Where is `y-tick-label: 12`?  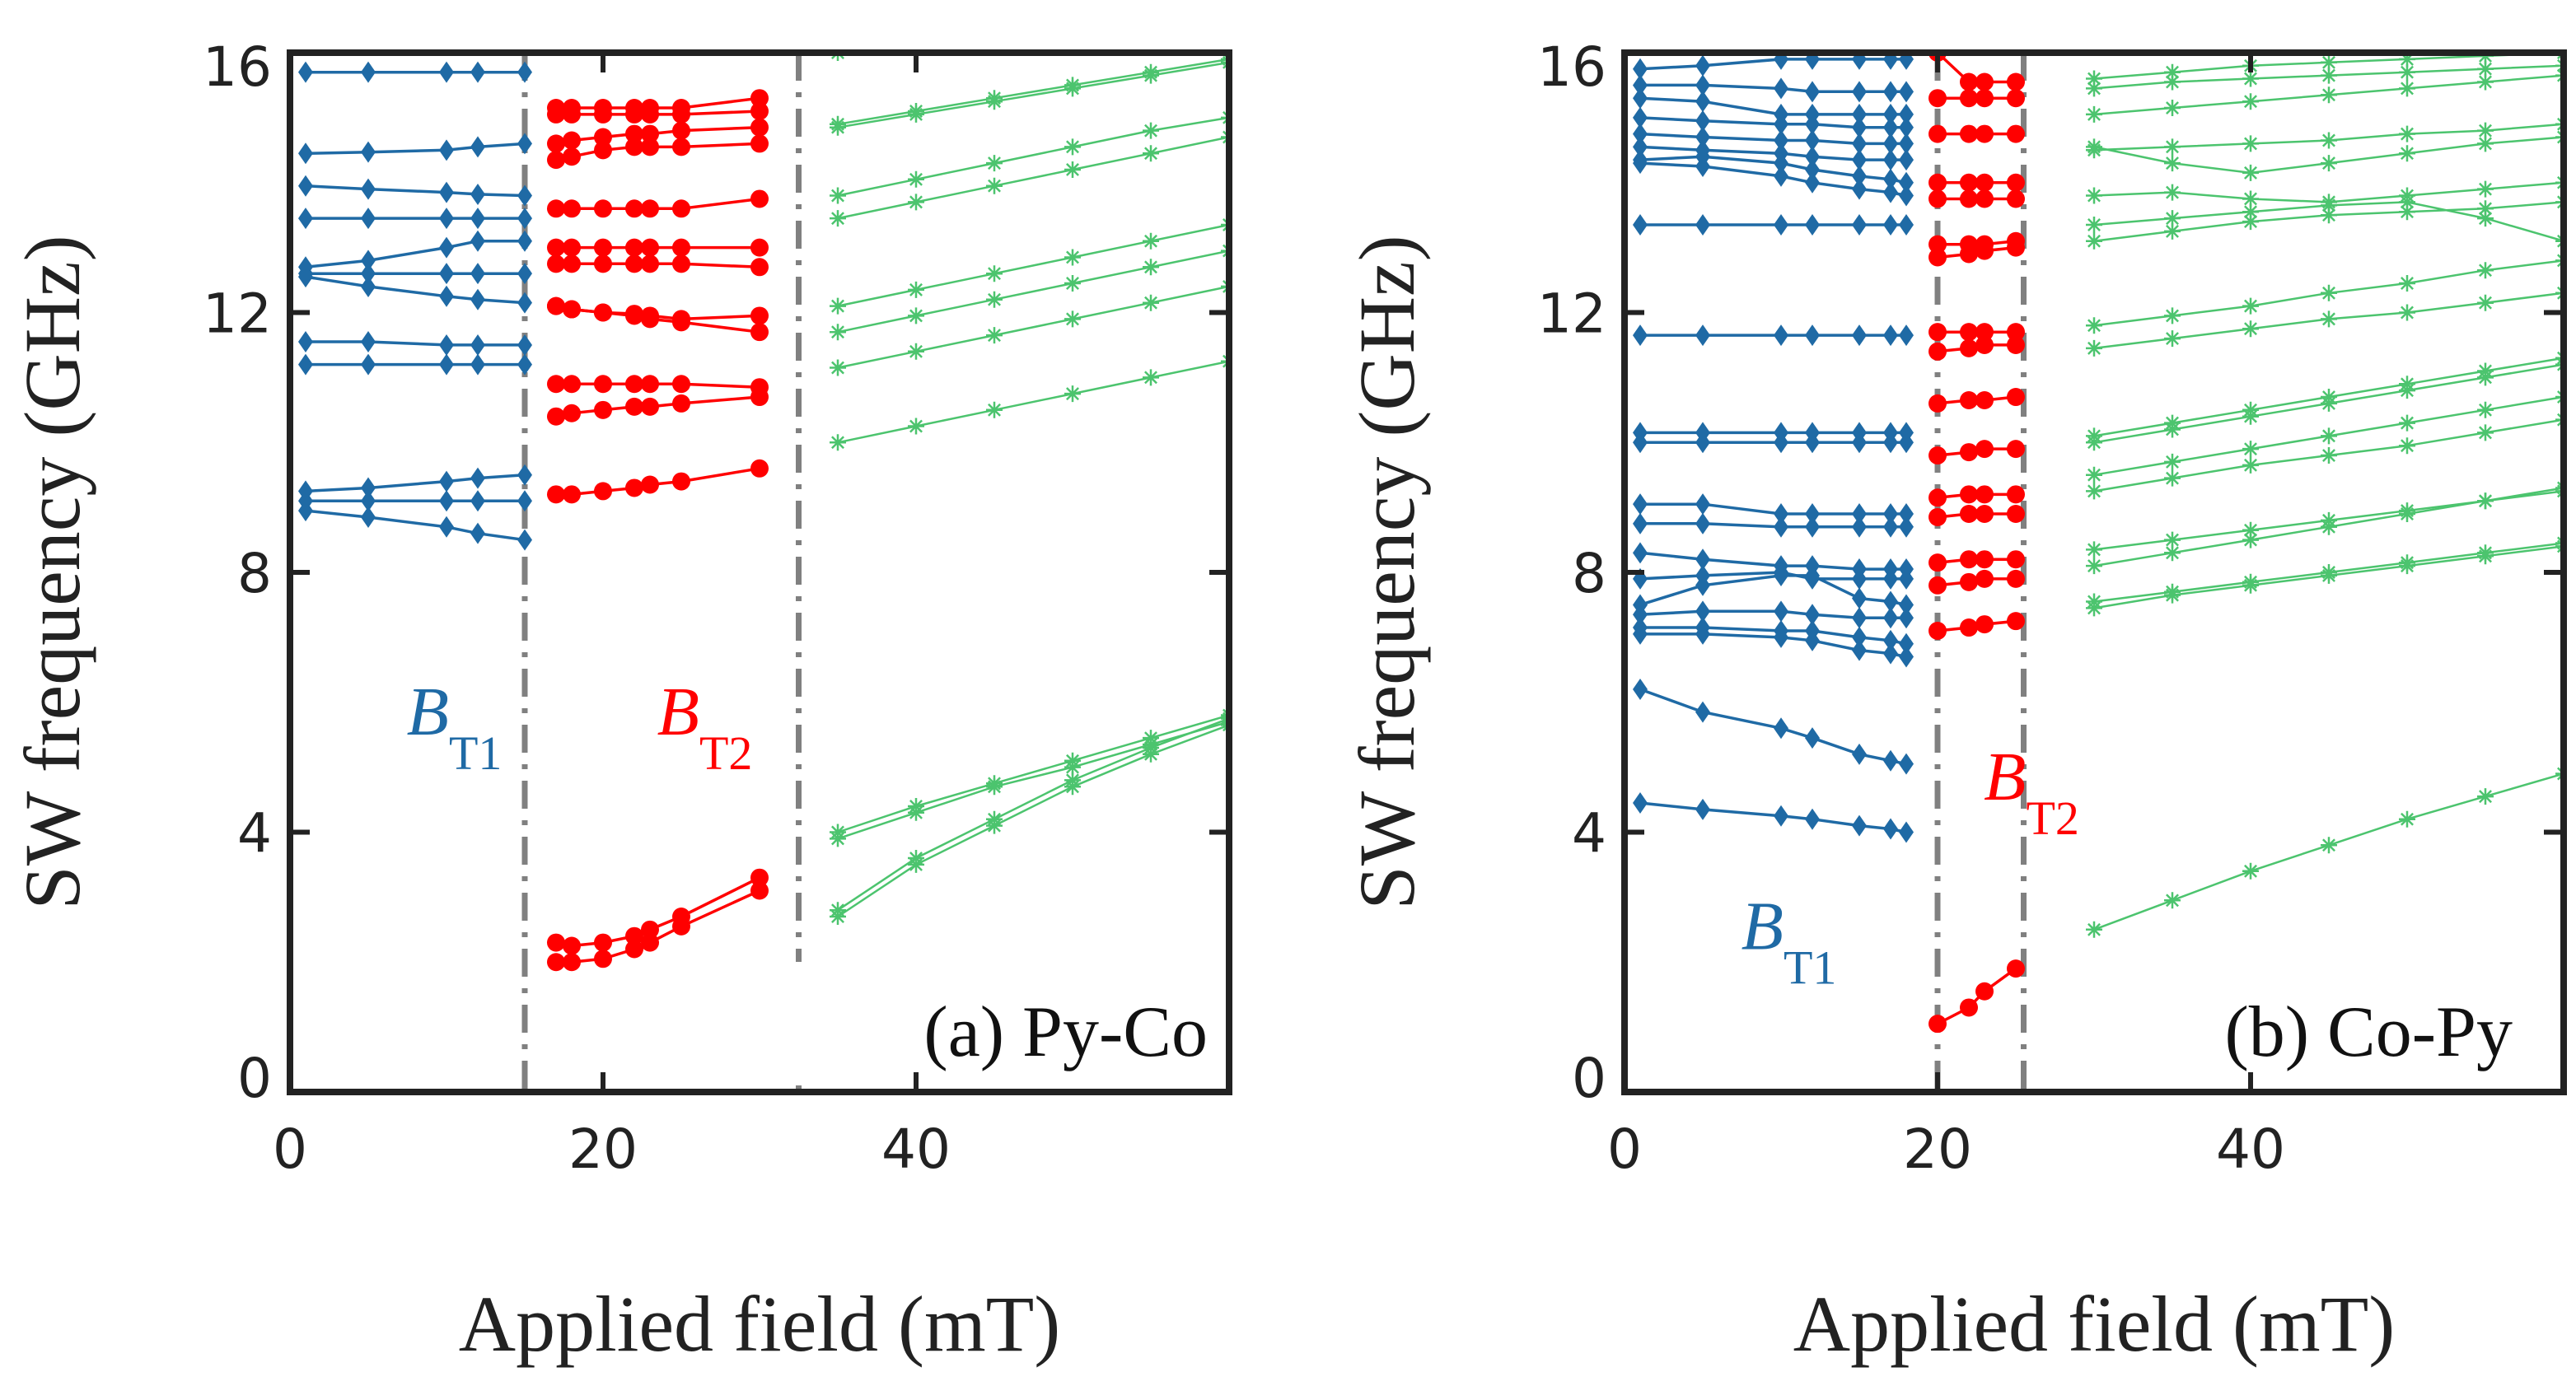
y-tick-label: 12 is located at coordinates (237, 314).